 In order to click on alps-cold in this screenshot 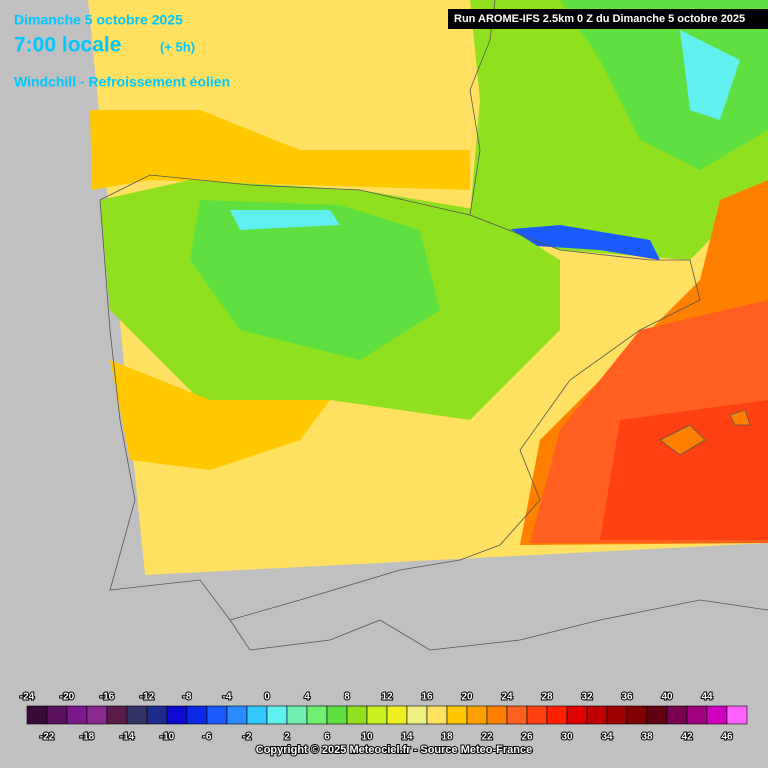, I will do `click(710, 75)`.